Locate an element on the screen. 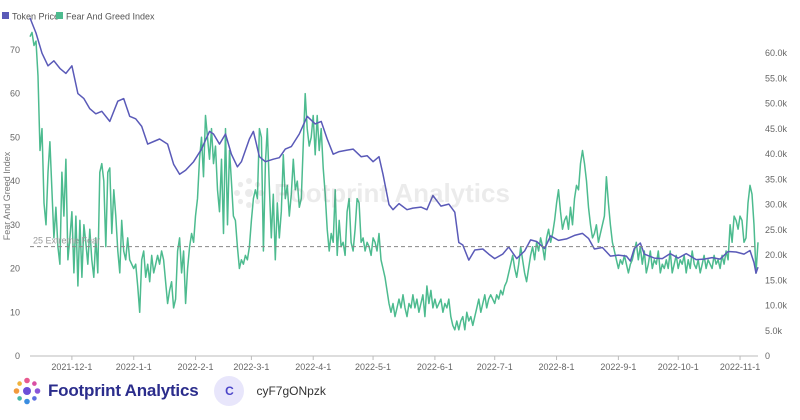 The height and width of the screenshot is (420, 800). x-tick-label: 2022-11-1 is located at coordinates (740, 367).